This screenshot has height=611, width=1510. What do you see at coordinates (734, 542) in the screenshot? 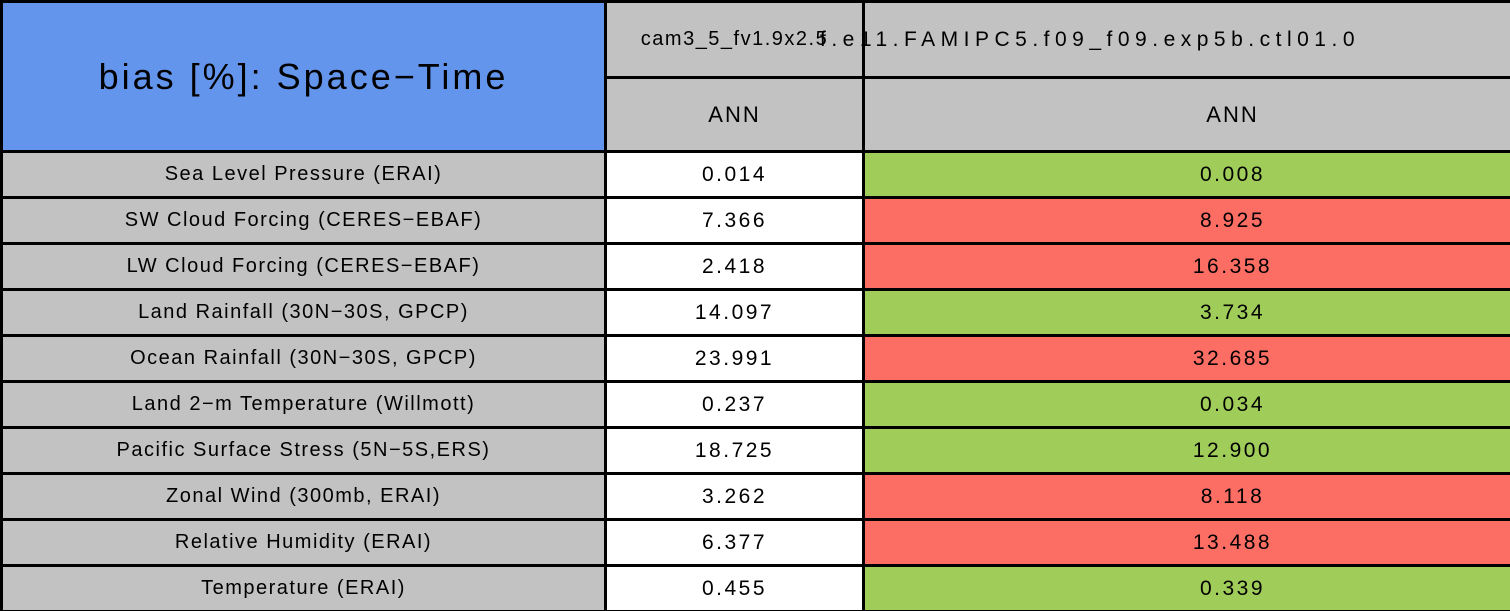
I see `value-cell-case1: 6.377` at bounding box center [734, 542].